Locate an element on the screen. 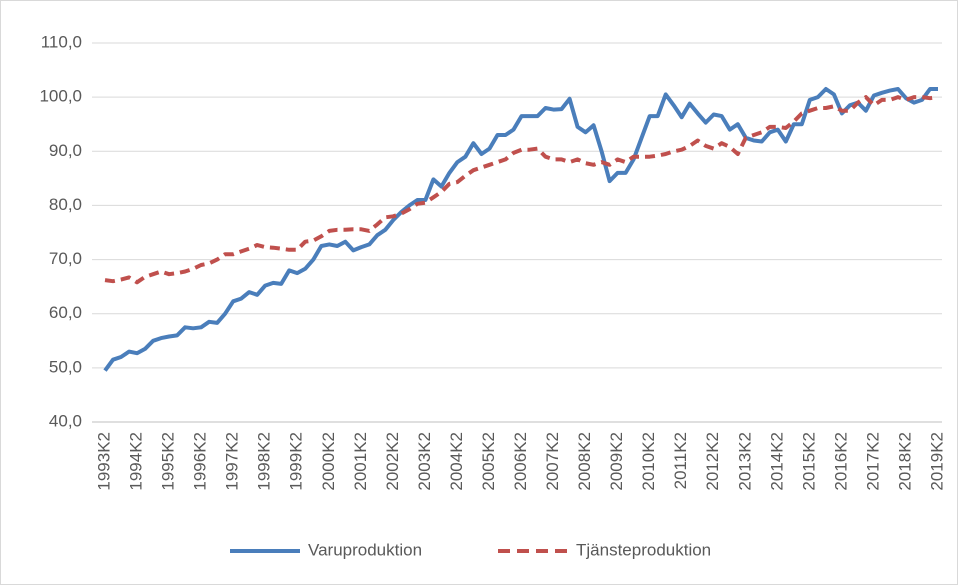 This screenshot has width=958, height=585. x-tick-label: 2014K2 is located at coordinates (776, 461).